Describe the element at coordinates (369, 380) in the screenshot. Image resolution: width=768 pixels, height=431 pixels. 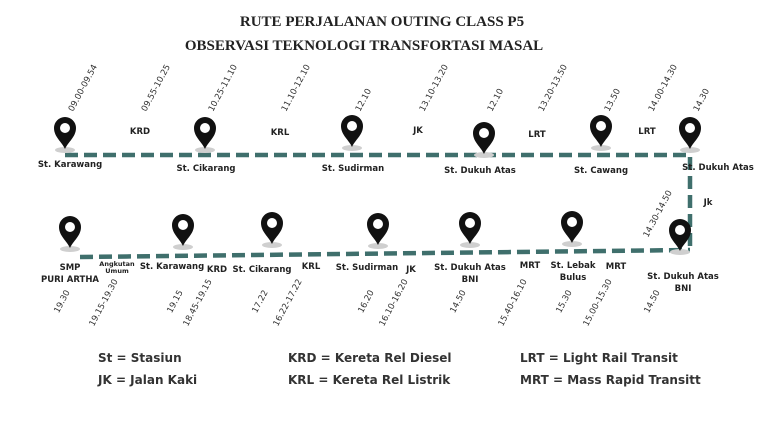
I see `legend-entry: KRL = Kereta Rel Listrik` at that location.